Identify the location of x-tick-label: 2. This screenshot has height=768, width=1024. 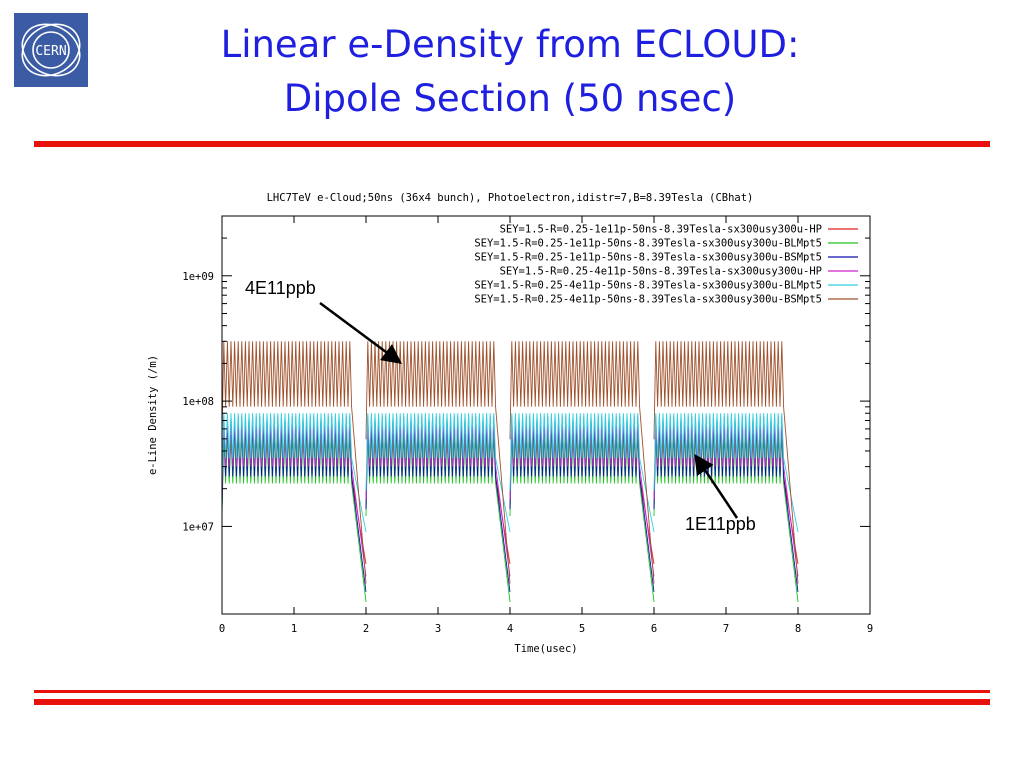
(366, 629).